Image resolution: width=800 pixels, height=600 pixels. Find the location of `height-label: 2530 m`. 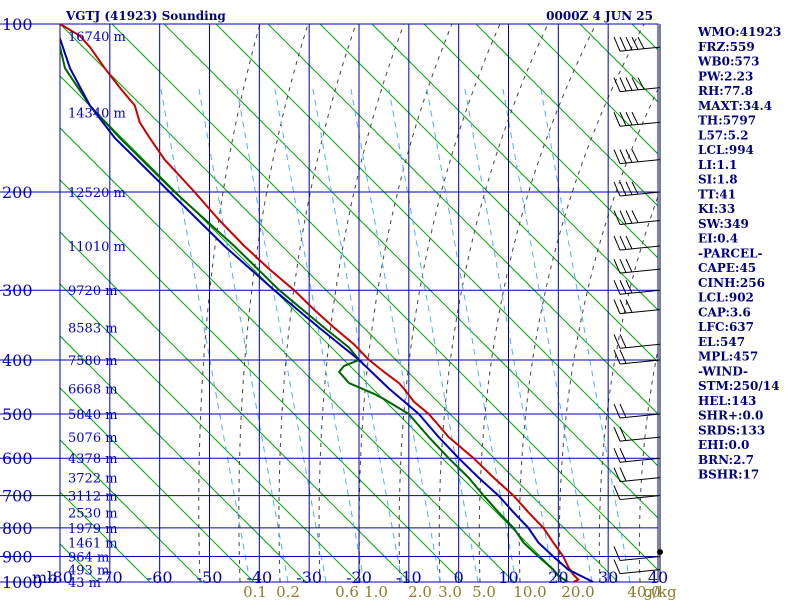

height-label: 2530 m is located at coordinates (93, 513).